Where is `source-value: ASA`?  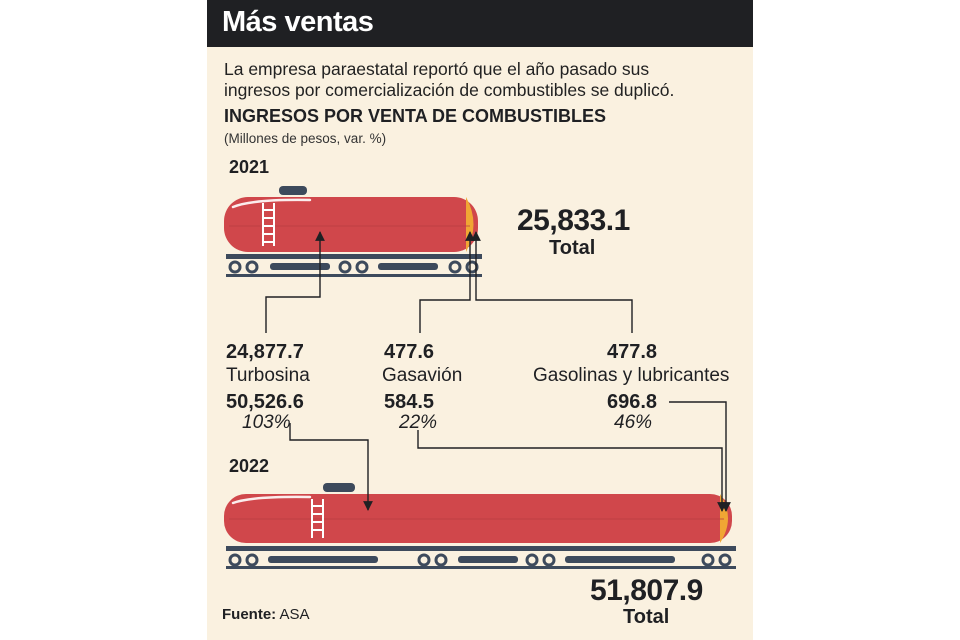
source-value: ASA is located at coordinates (294, 614).